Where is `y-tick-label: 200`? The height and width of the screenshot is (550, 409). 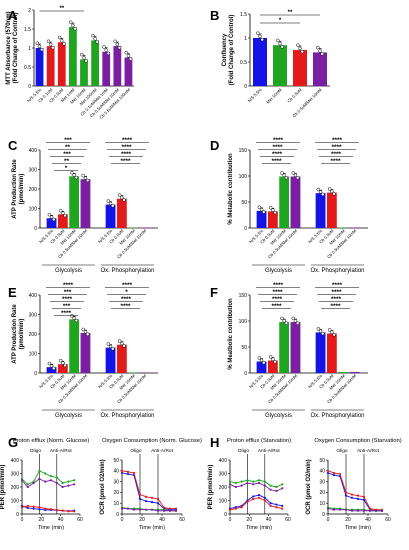 y-tick-label: 200 is located at coordinates (223, 488).